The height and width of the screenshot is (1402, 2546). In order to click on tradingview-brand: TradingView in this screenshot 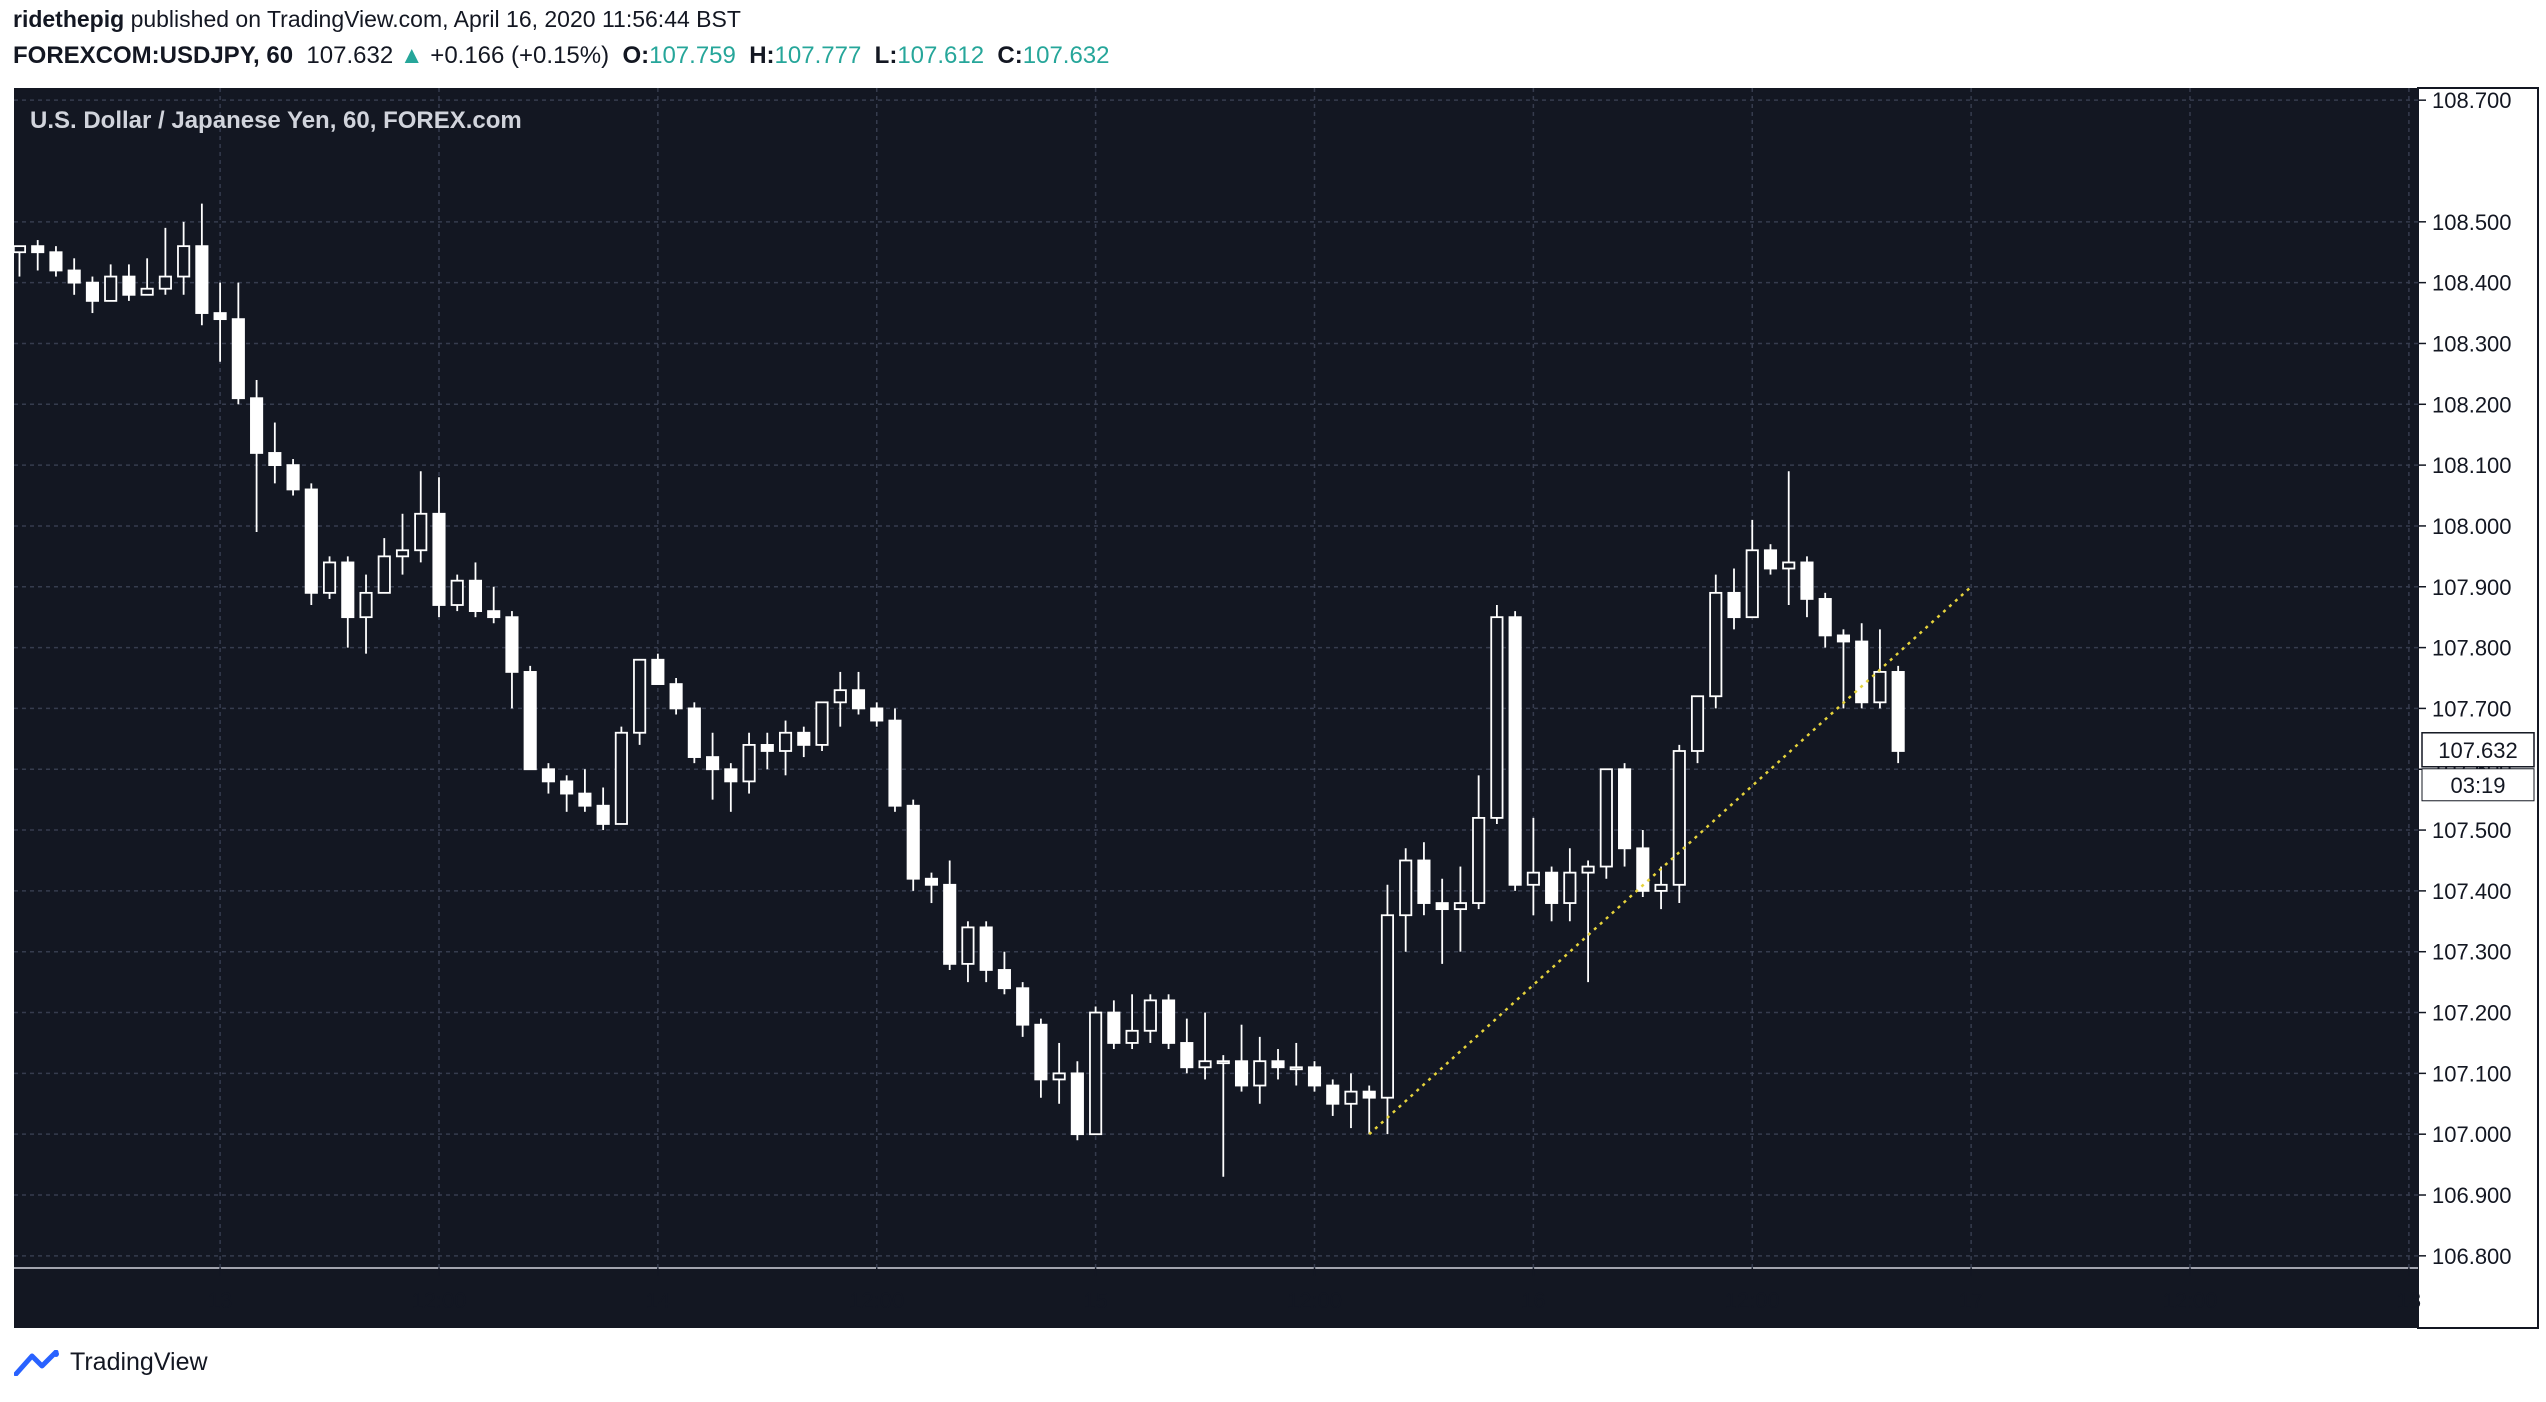, I will do `click(111, 1362)`.